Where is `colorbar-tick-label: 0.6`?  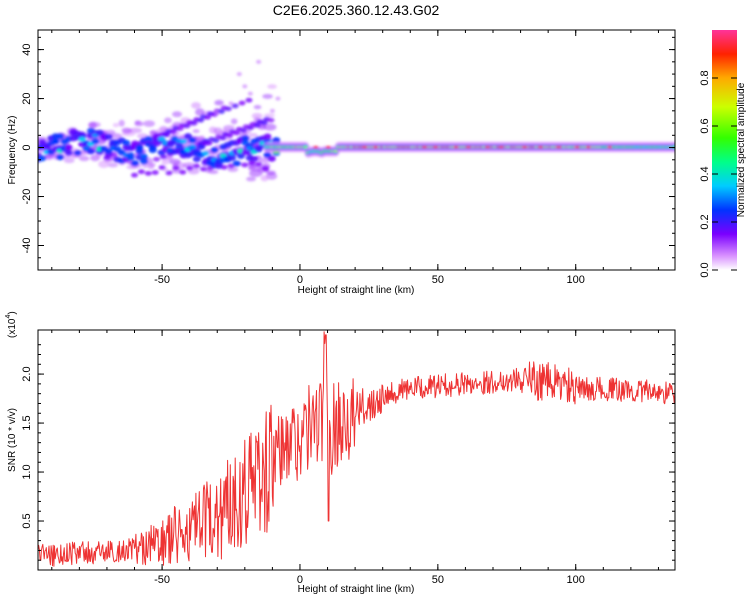
colorbar-tick-label: 0.6 is located at coordinates (705, 125).